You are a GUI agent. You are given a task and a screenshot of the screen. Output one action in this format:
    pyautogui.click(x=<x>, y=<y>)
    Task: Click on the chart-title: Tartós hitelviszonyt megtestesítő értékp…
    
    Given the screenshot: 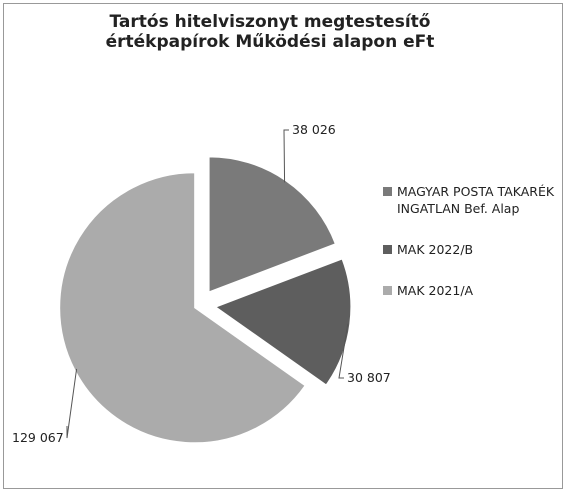 What is the action you would take?
    pyautogui.click(x=270, y=32)
    